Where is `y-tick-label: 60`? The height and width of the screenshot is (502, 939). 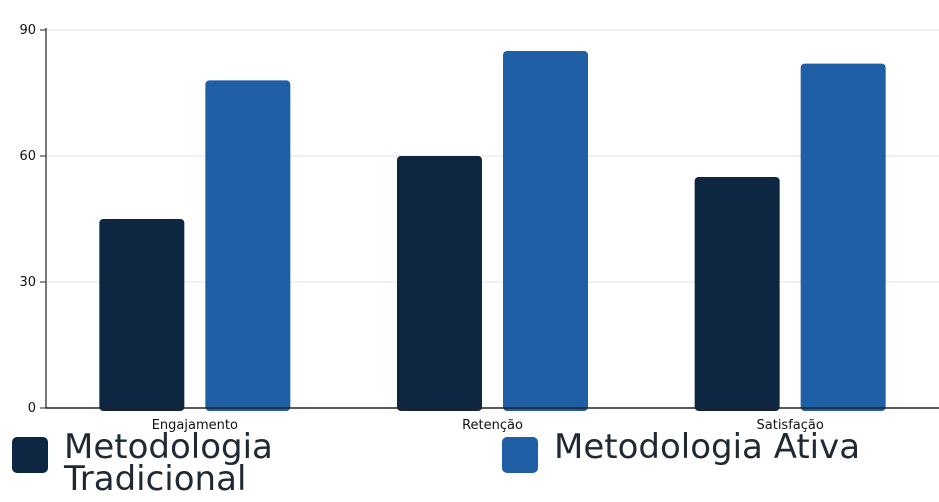
y-tick-label: 60 is located at coordinates (27, 156).